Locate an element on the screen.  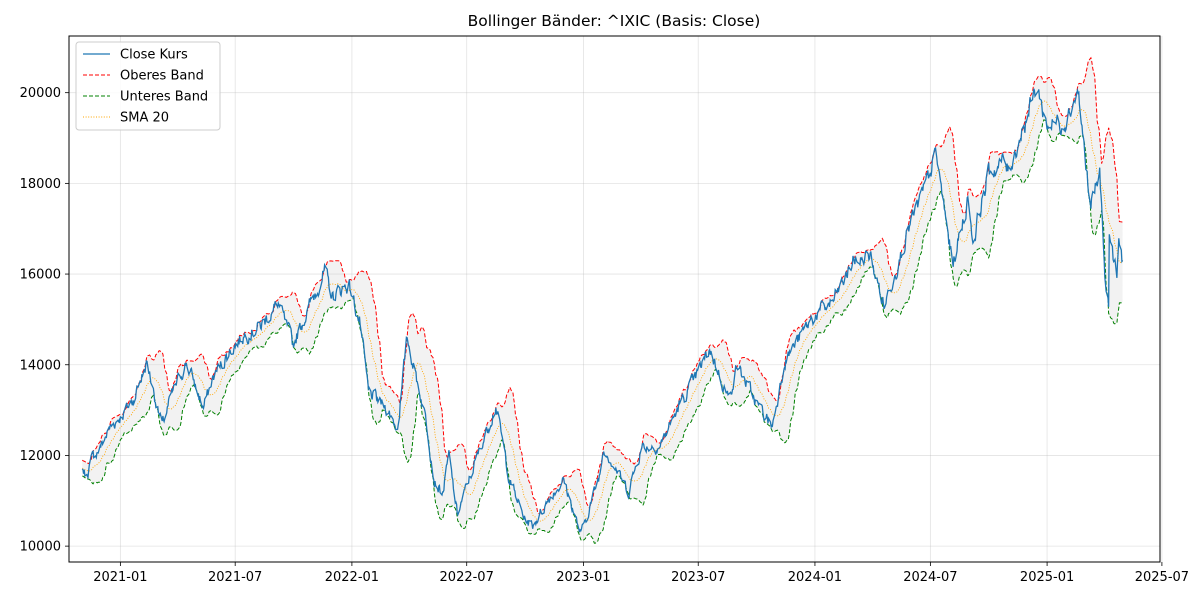
x-tick-label: 2023-01 is located at coordinates (583, 577).